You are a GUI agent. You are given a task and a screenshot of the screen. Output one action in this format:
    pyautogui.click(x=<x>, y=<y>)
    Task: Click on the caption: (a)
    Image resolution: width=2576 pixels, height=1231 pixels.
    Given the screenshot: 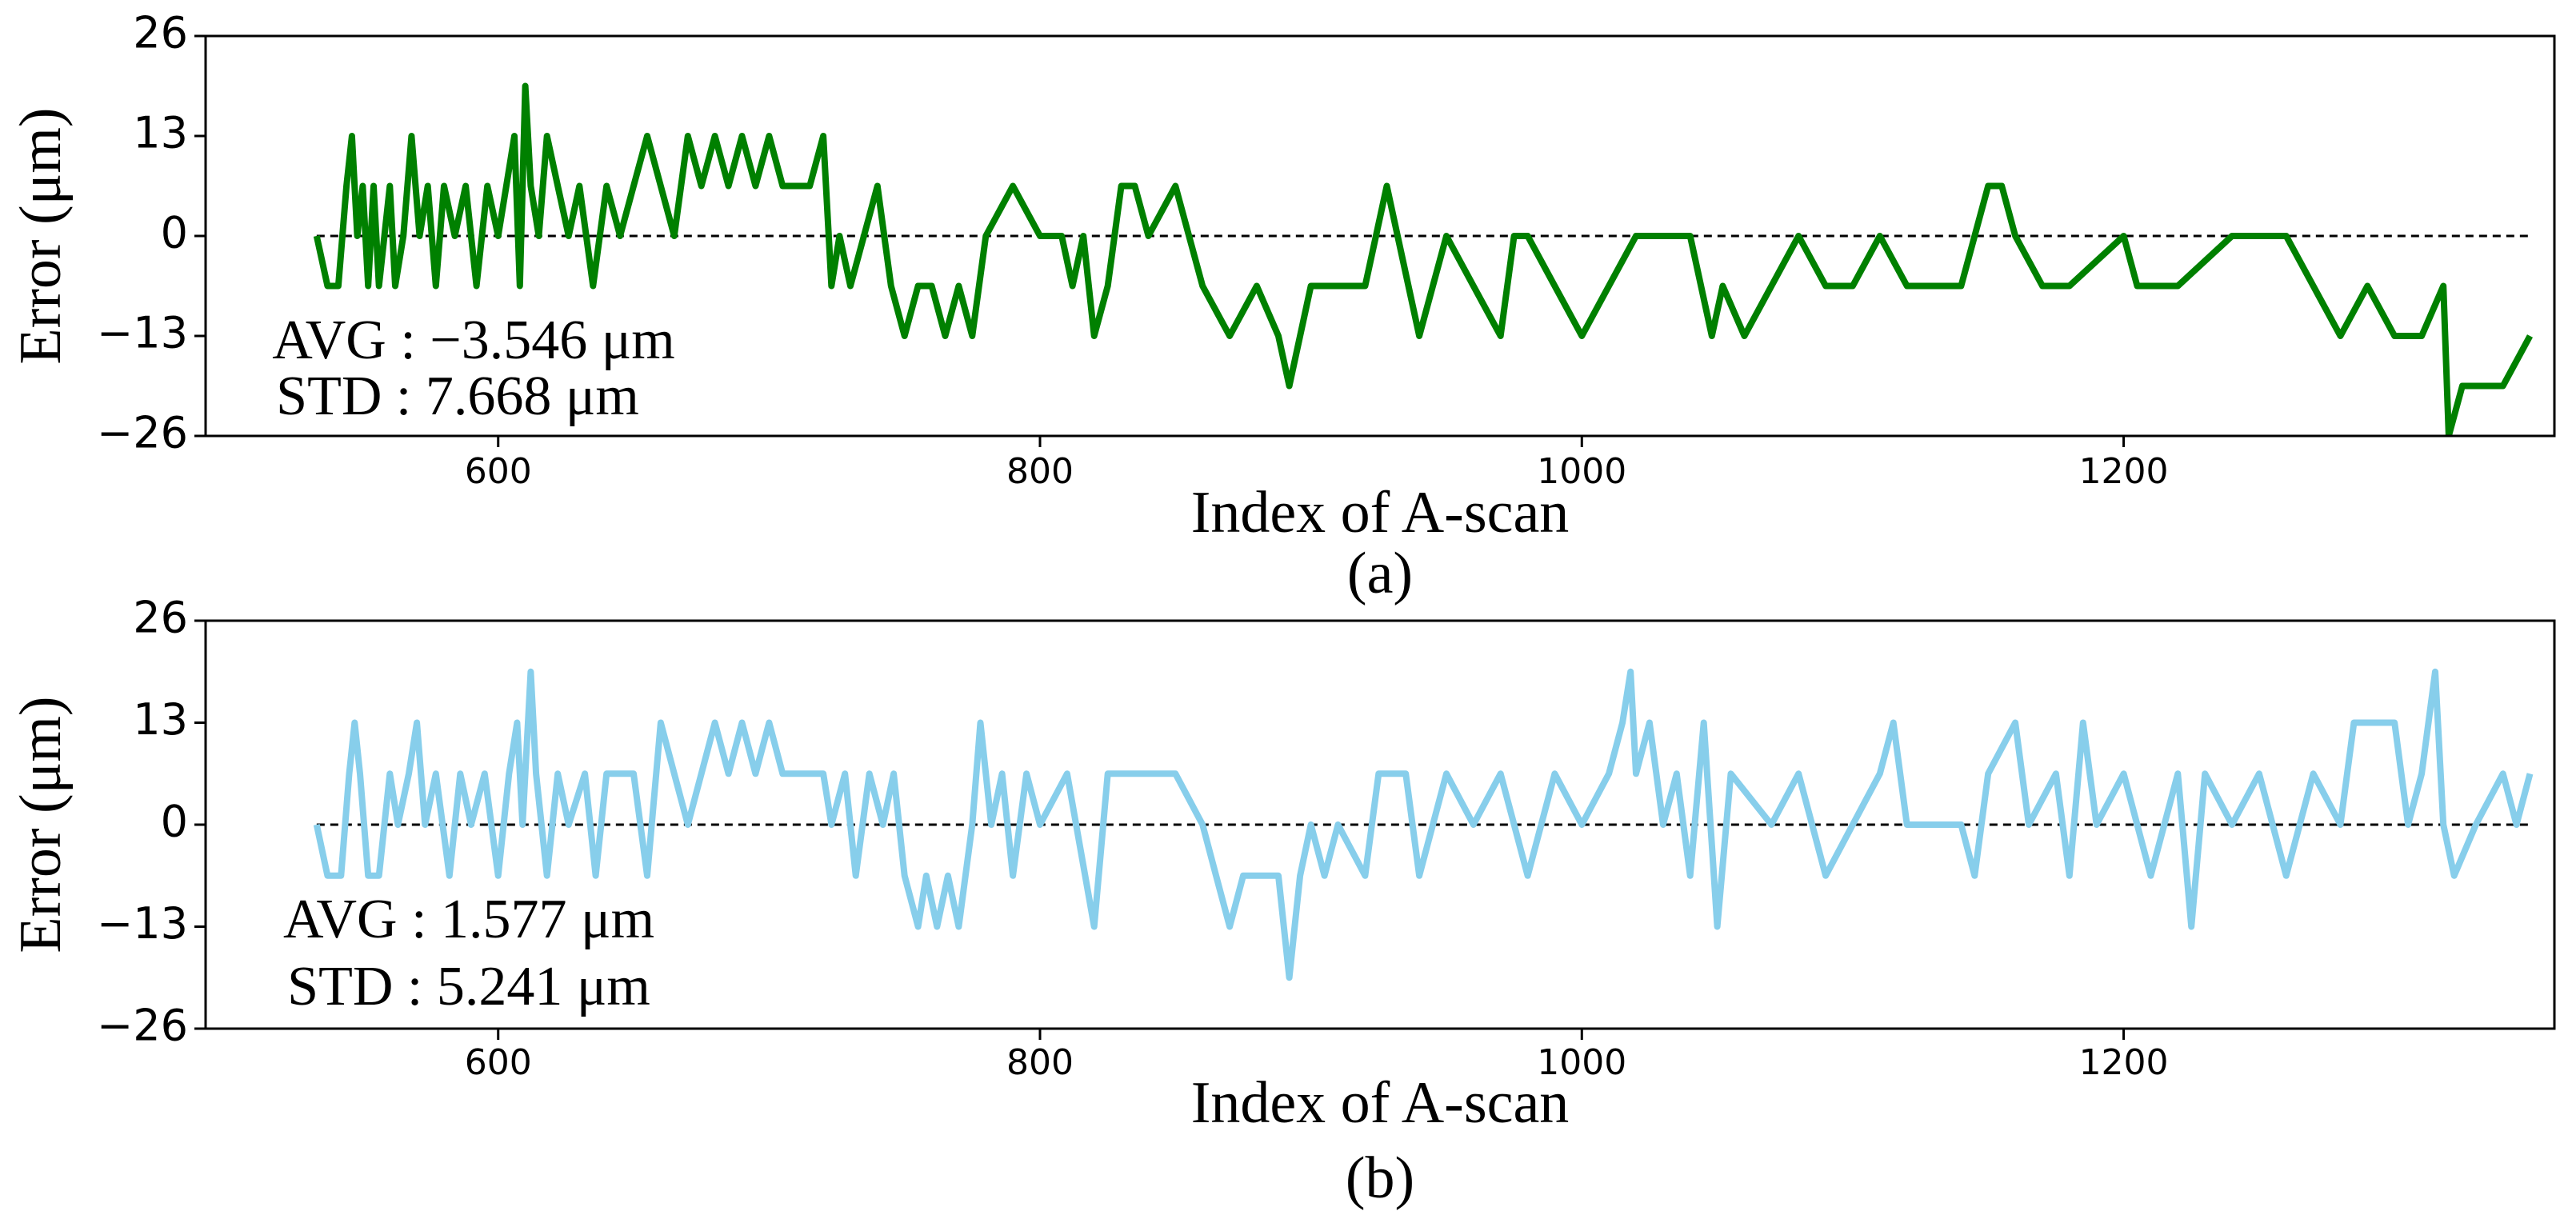 What is the action you would take?
    pyautogui.click(x=1380, y=573)
    